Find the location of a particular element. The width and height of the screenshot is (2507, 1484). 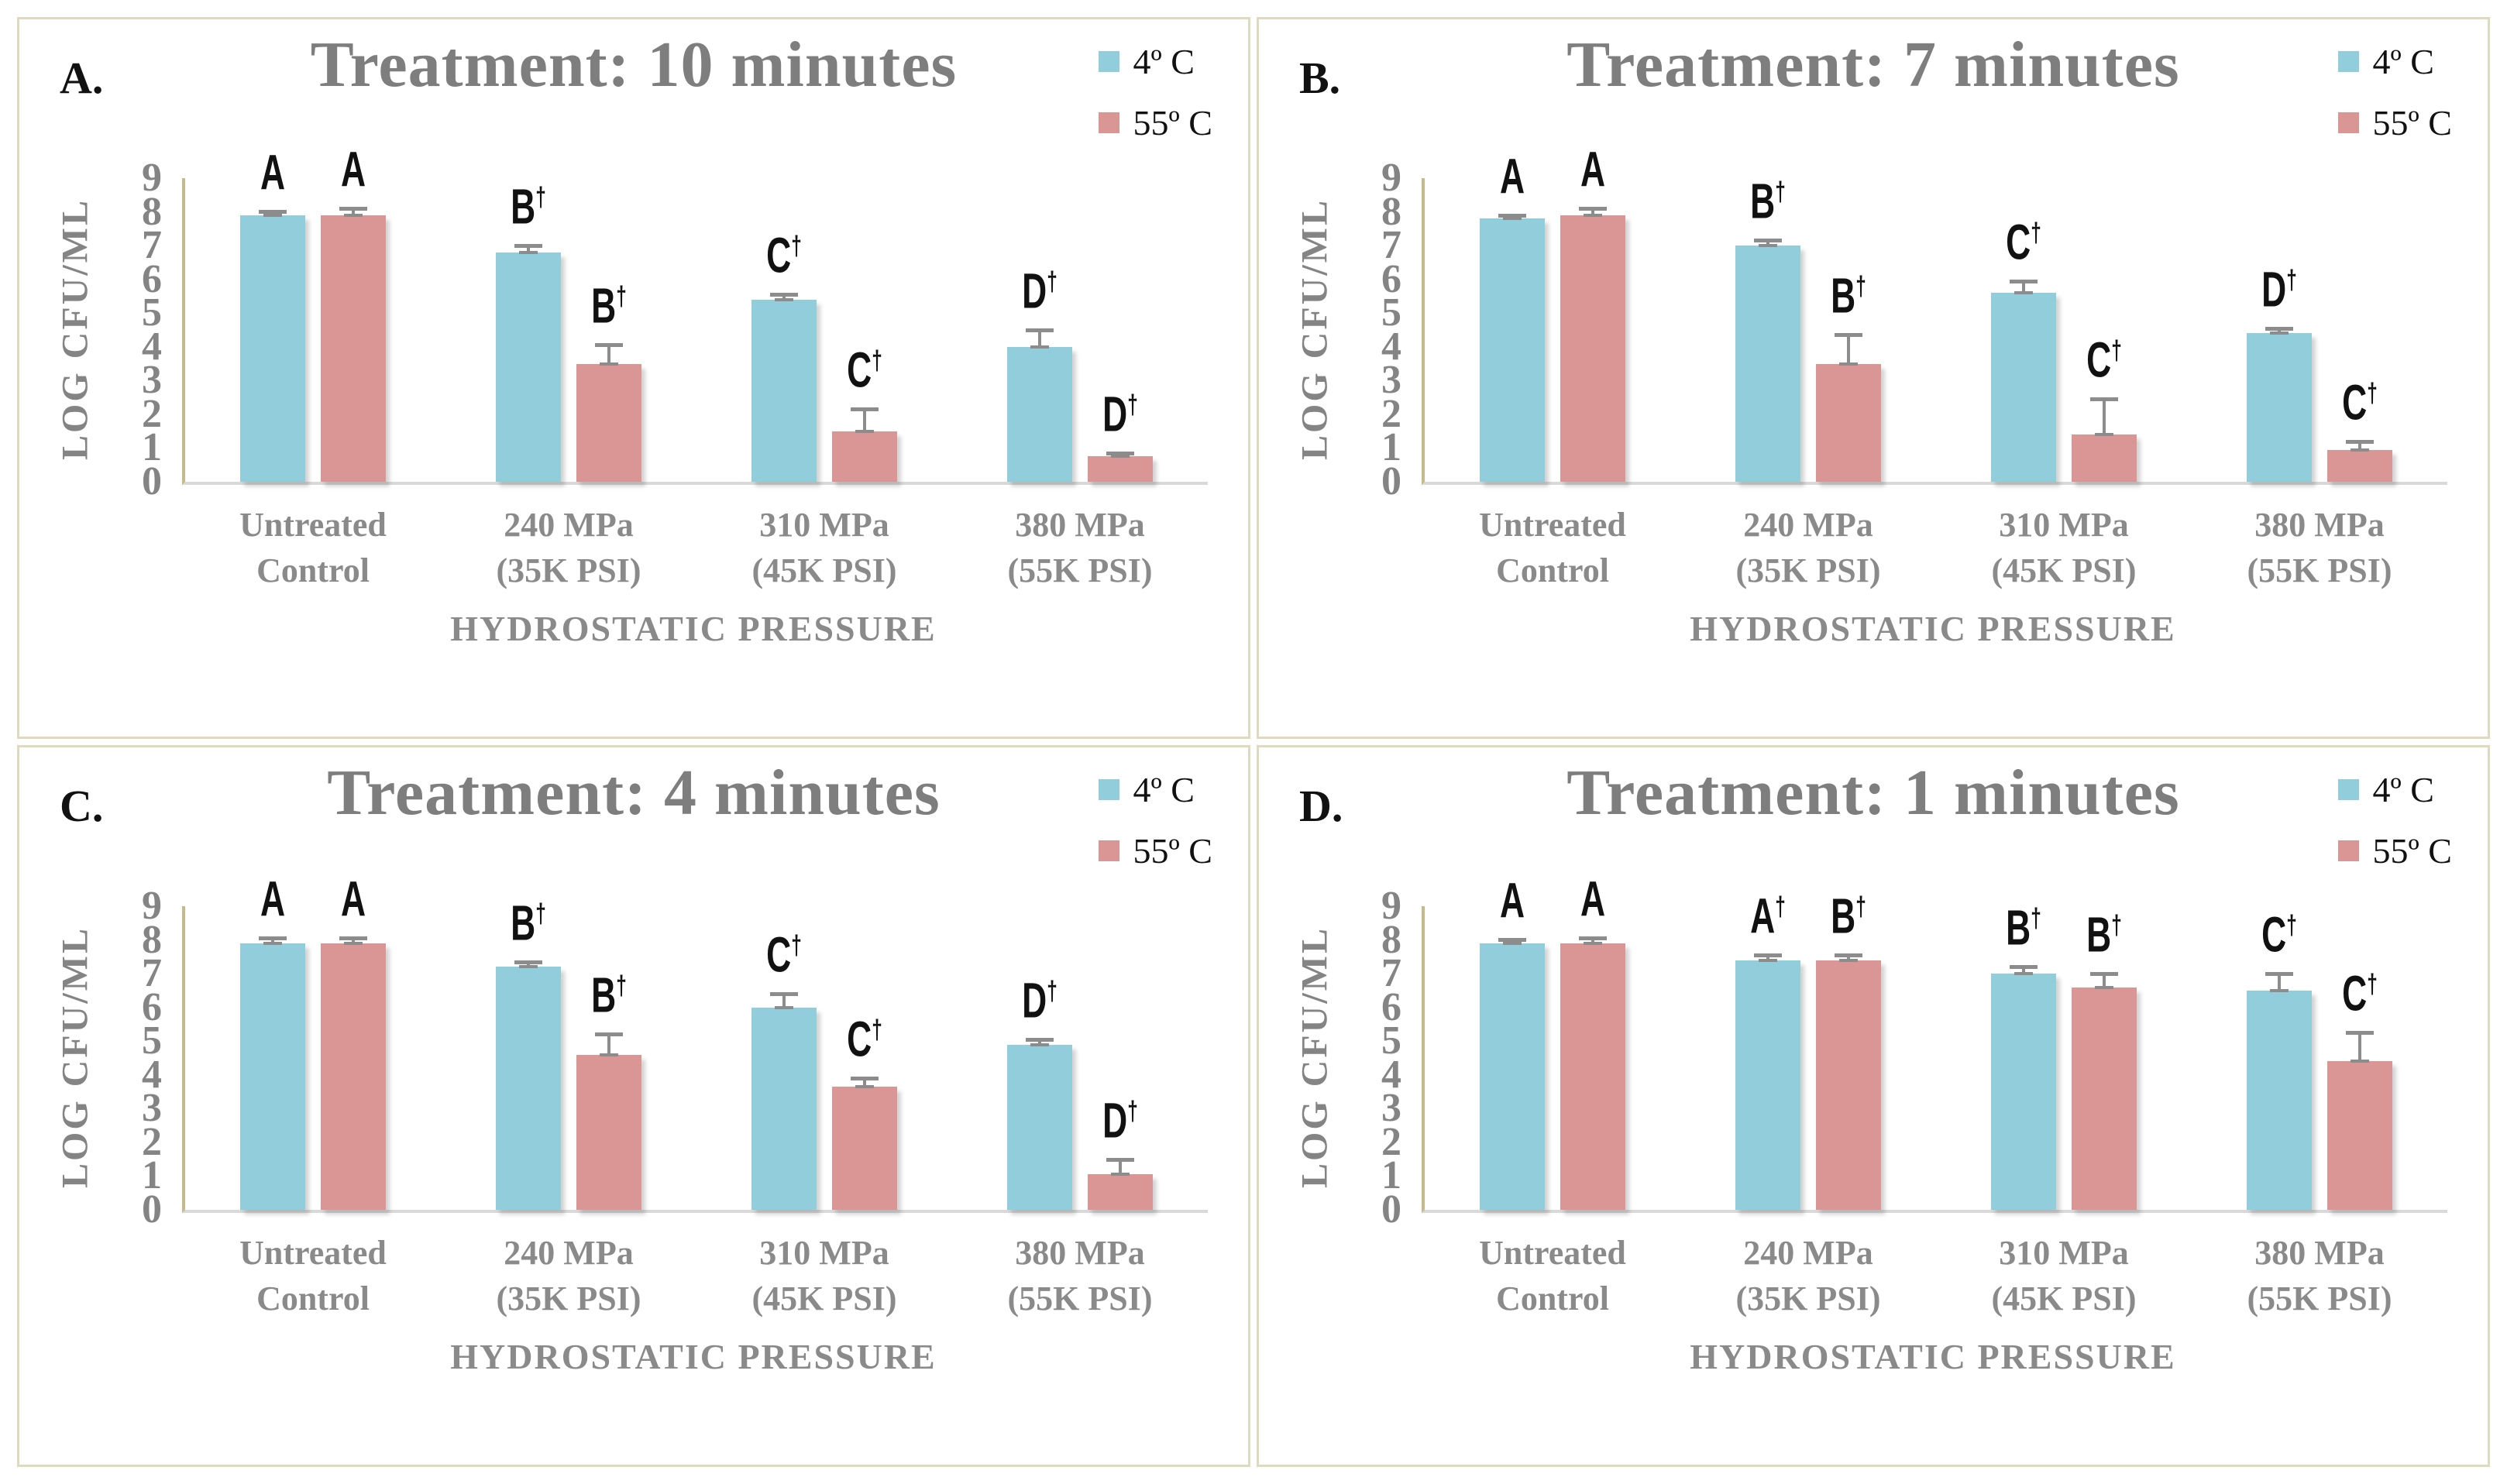

bar-group: A† B† is located at coordinates (1808, 1050).